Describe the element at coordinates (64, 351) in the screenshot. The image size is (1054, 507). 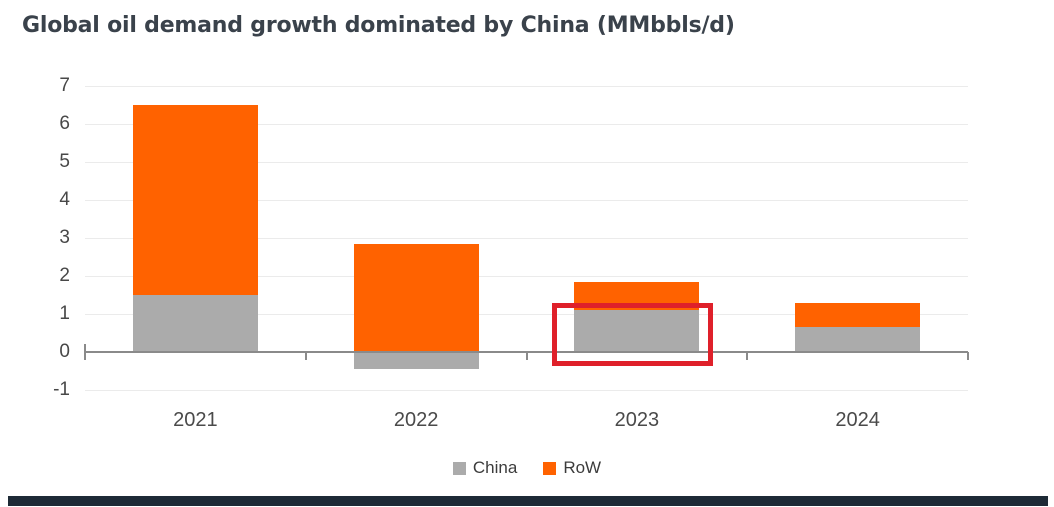
I see `y-tick-label: 0` at that location.